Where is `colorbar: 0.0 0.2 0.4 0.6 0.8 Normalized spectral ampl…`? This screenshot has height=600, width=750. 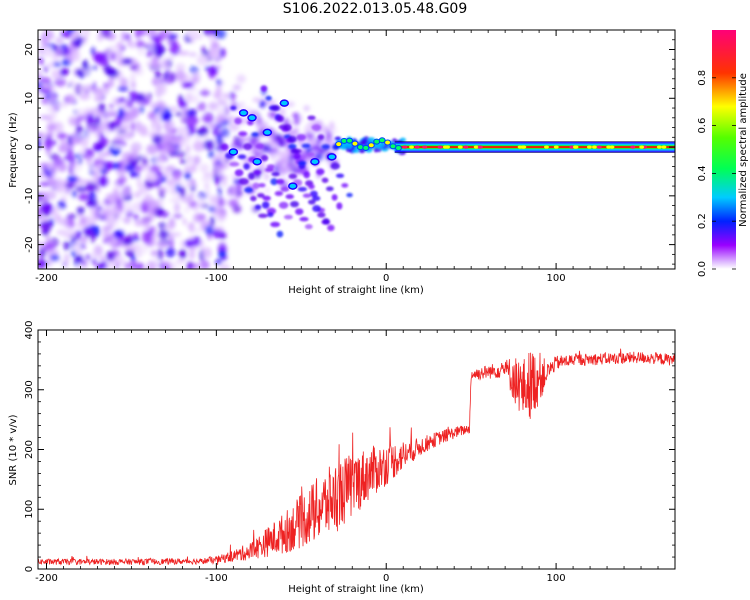
colorbar: 0.0 0.2 0.4 0.6 0.8 Normalized spectral ampl… is located at coordinates (723, 153).